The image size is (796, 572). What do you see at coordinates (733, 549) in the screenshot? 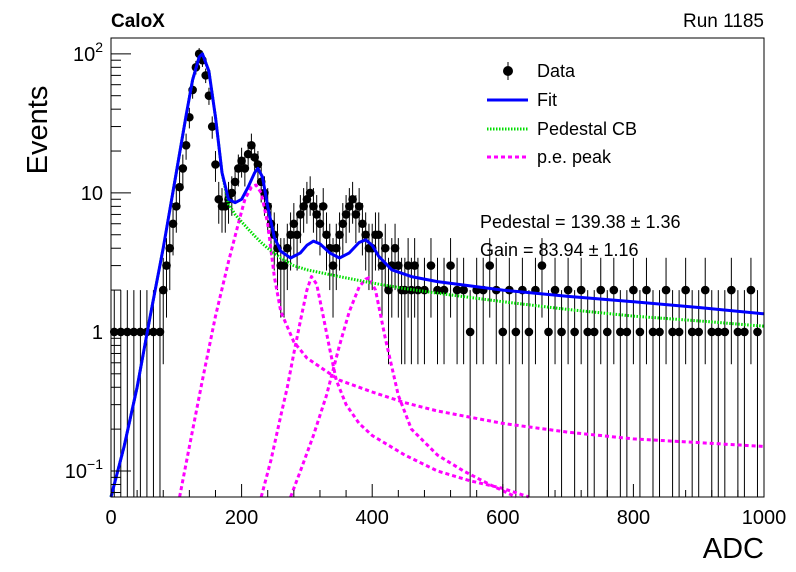
I see `x-axis-title: ADC` at bounding box center [733, 549].